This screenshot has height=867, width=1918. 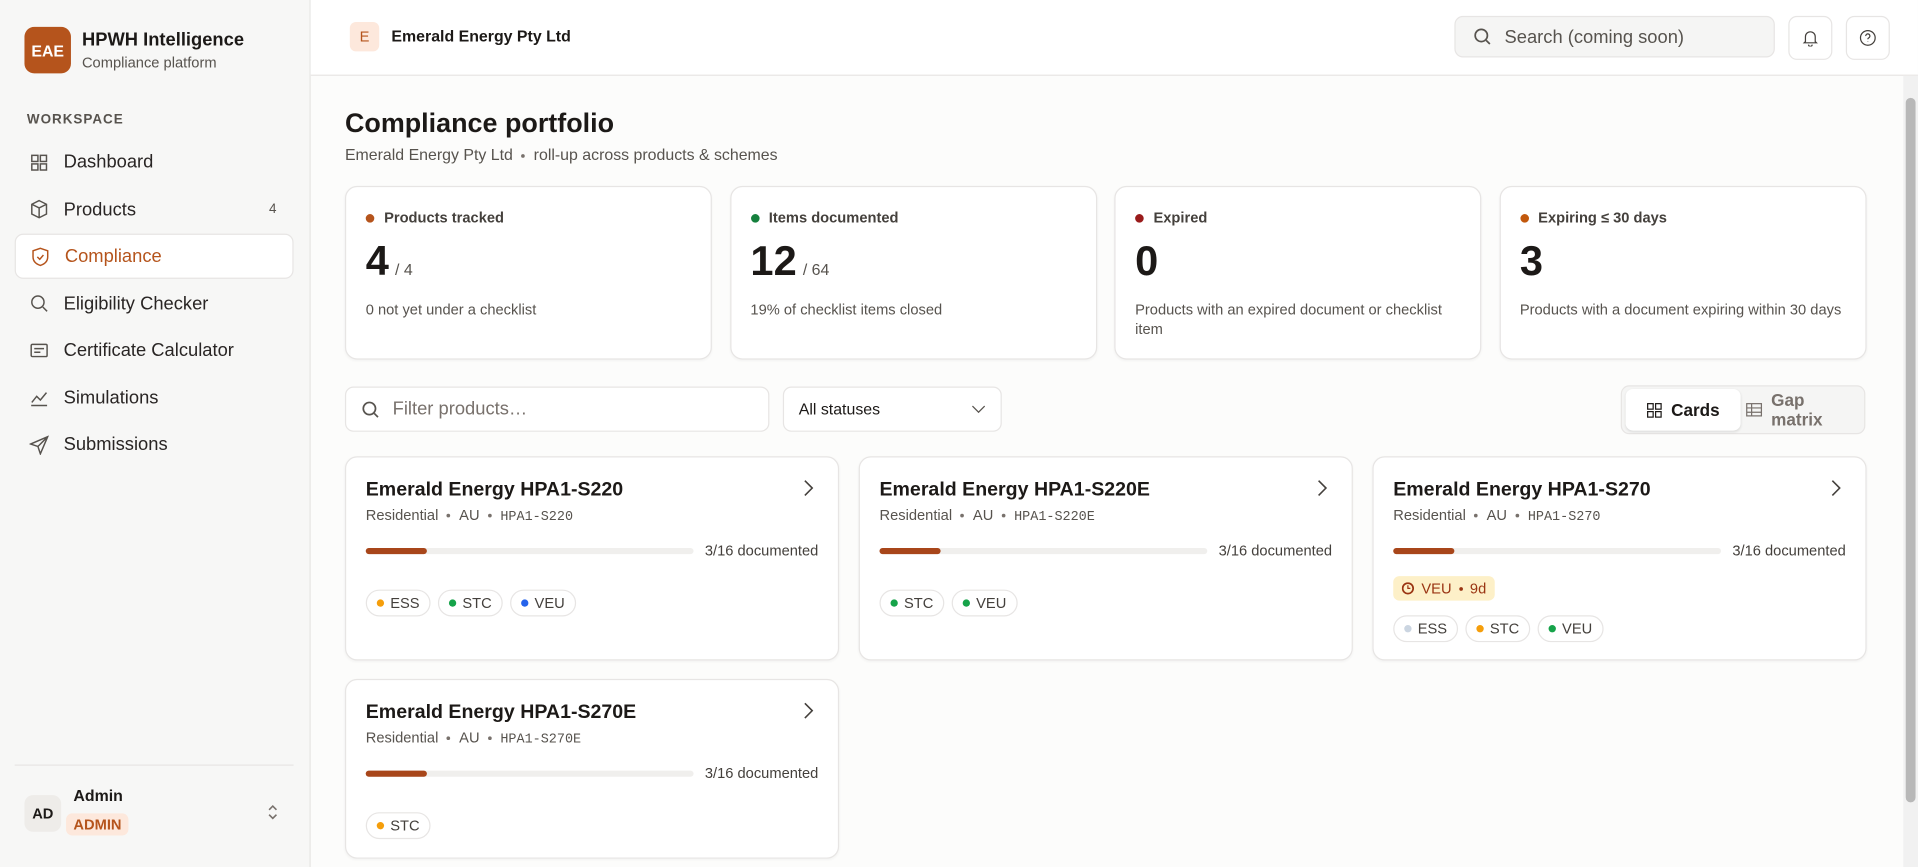 What do you see at coordinates (537, 517) in the screenshot?
I see `product-model: HPA1-S220` at bounding box center [537, 517].